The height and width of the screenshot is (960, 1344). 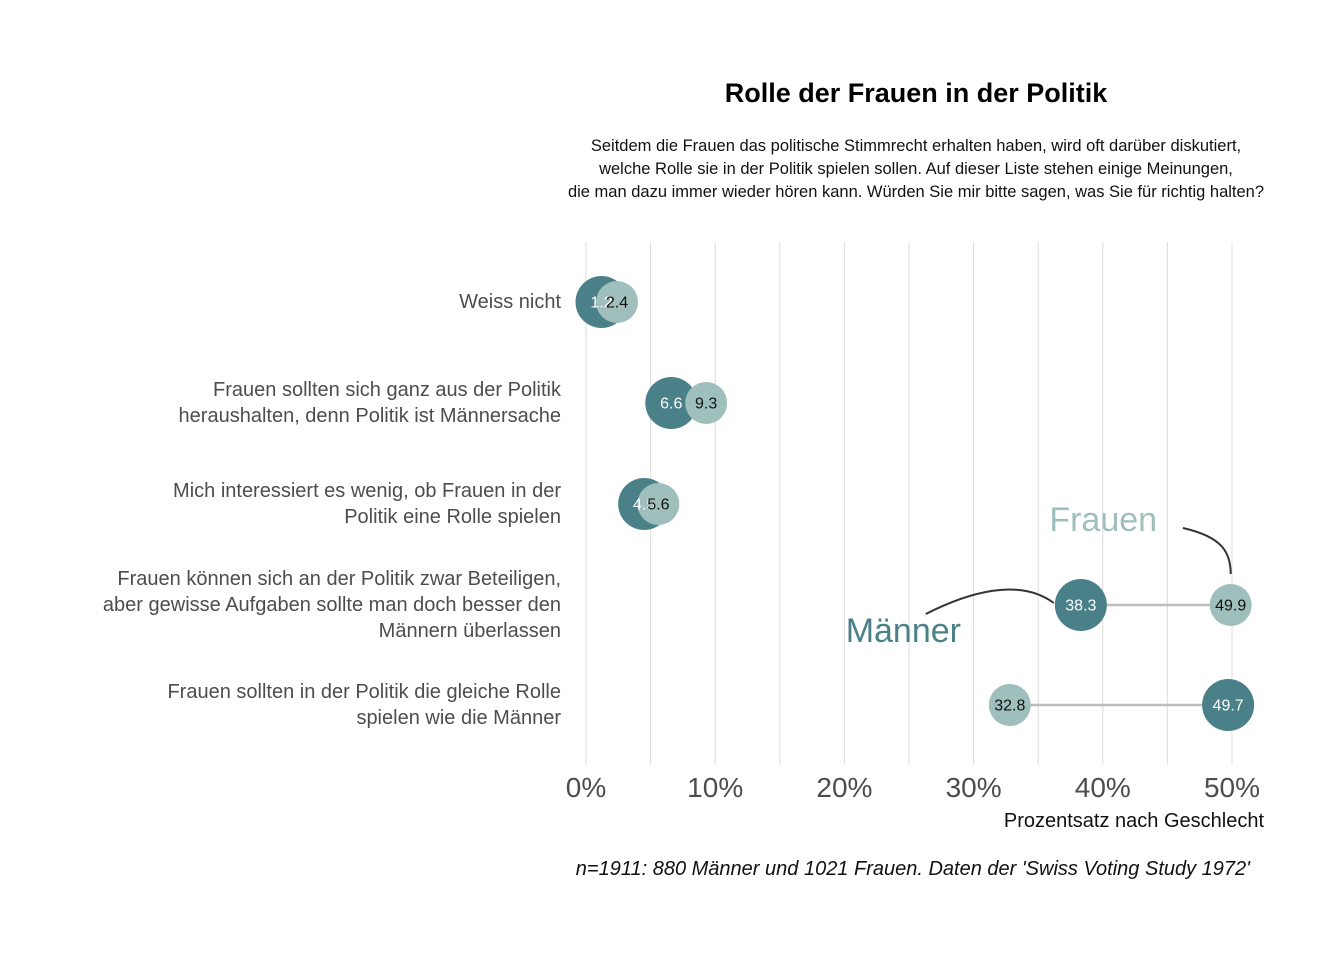 I want to click on category-label: Frauen sollten sich ganz aus der Politik, so click(x=387, y=390).